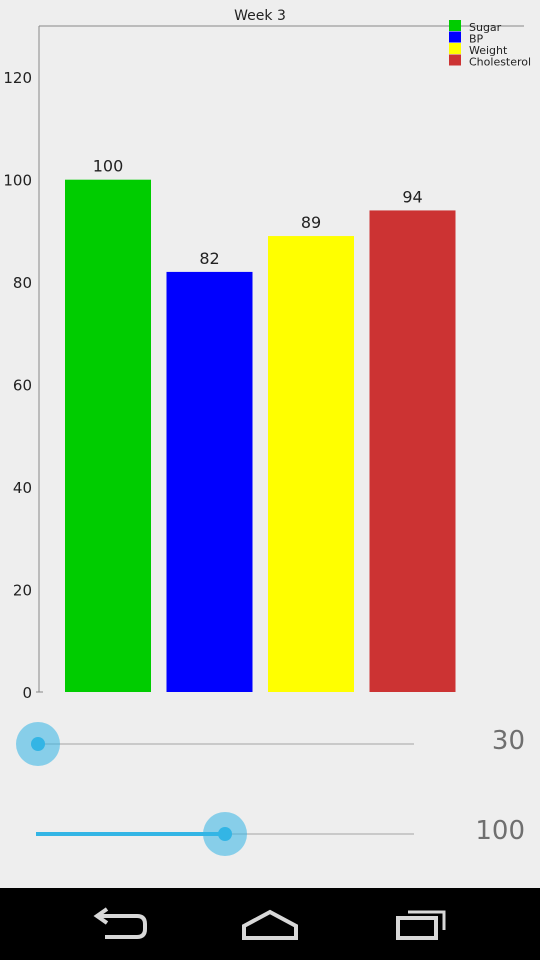 The width and height of the screenshot is (540, 960). What do you see at coordinates (17, 78) in the screenshot?
I see `y-tick-label: 120` at bounding box center [17, 78].